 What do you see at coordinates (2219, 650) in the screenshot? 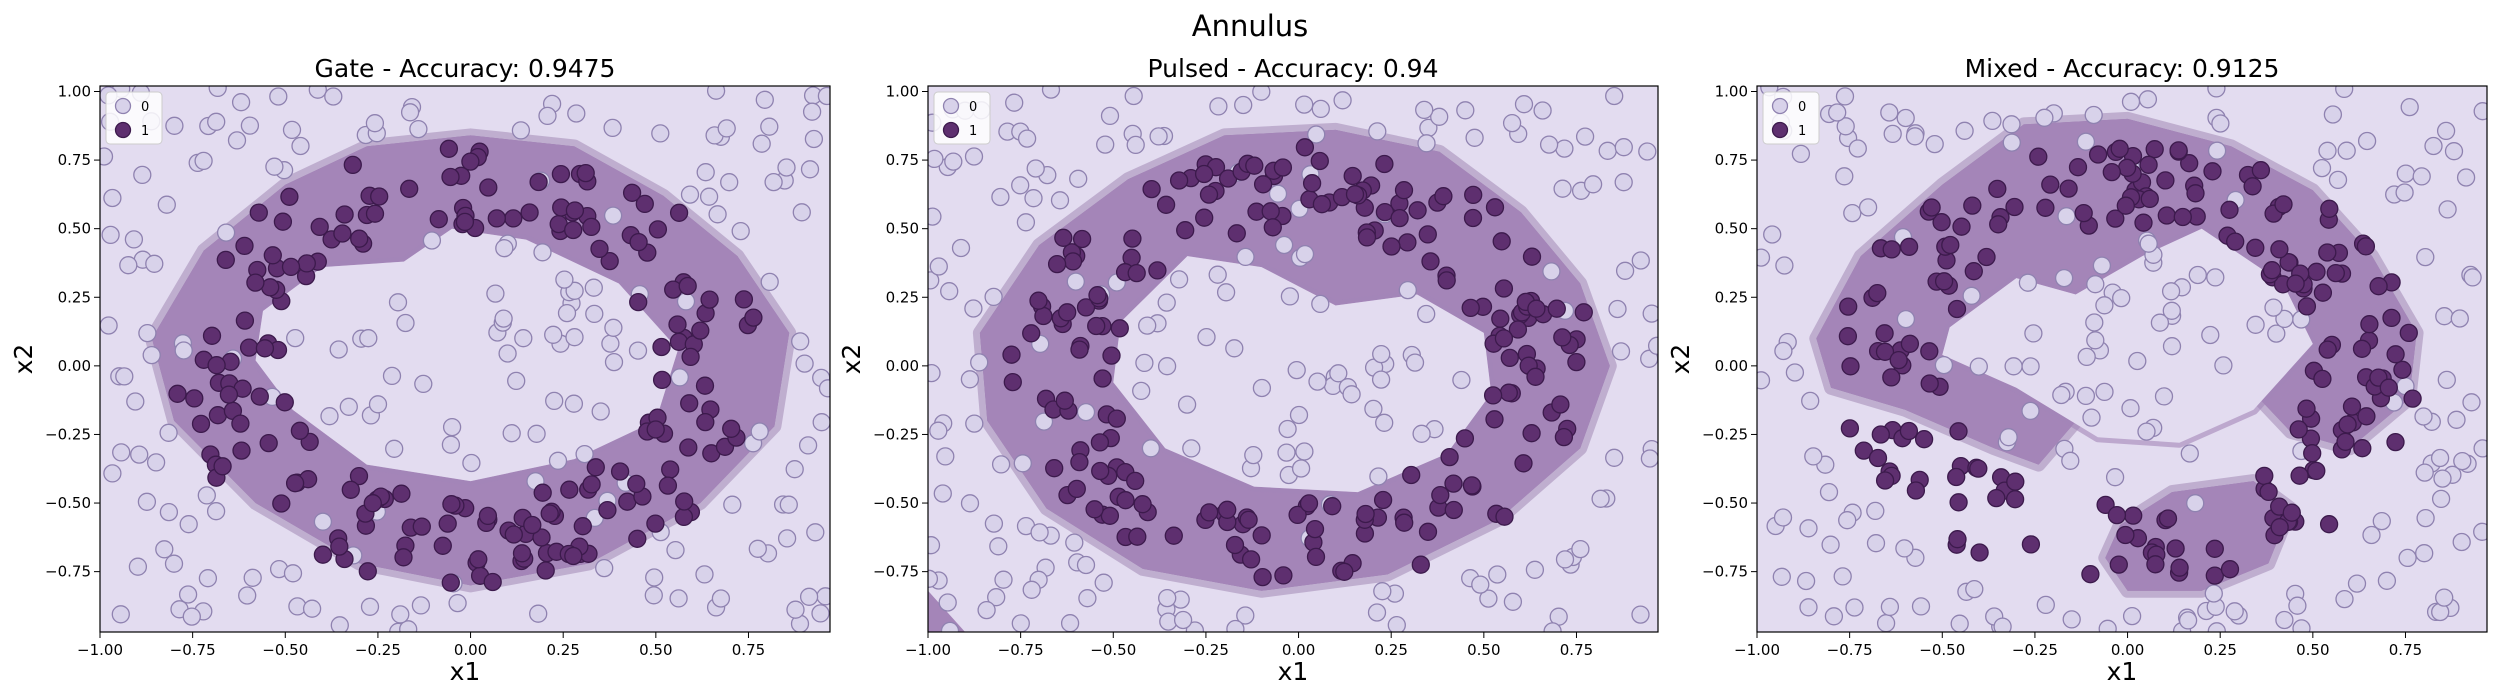
I see `x-tick-label: 0.25` at bounding box center [2219, 650].